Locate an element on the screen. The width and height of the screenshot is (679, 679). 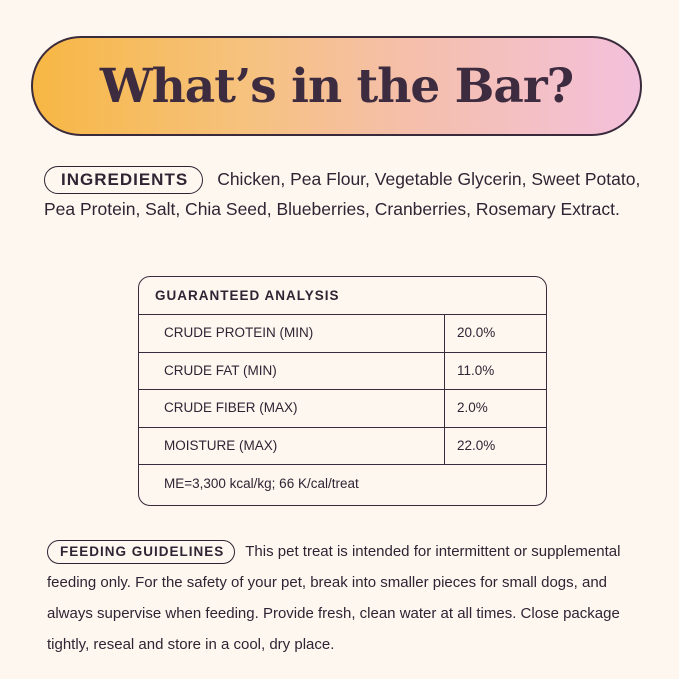
nutrient-name: MOISTURE (MAX) is located at coordinates (292, 445).